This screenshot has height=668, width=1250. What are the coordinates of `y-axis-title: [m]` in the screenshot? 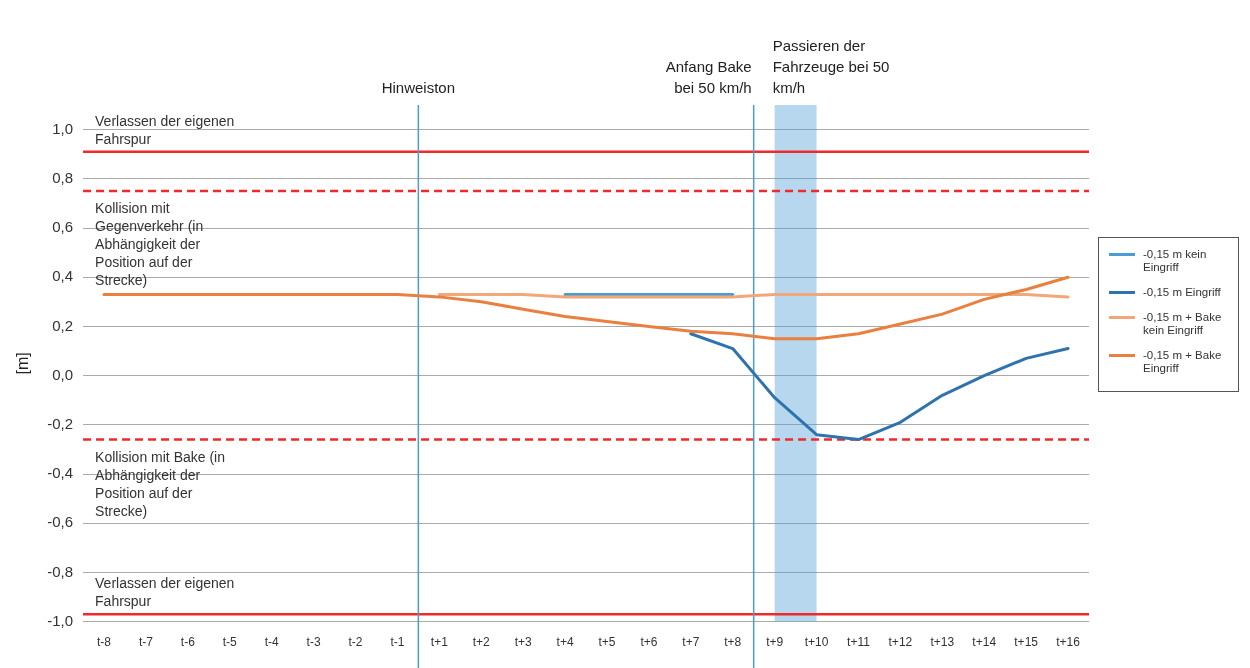 It's located at (23, 363).